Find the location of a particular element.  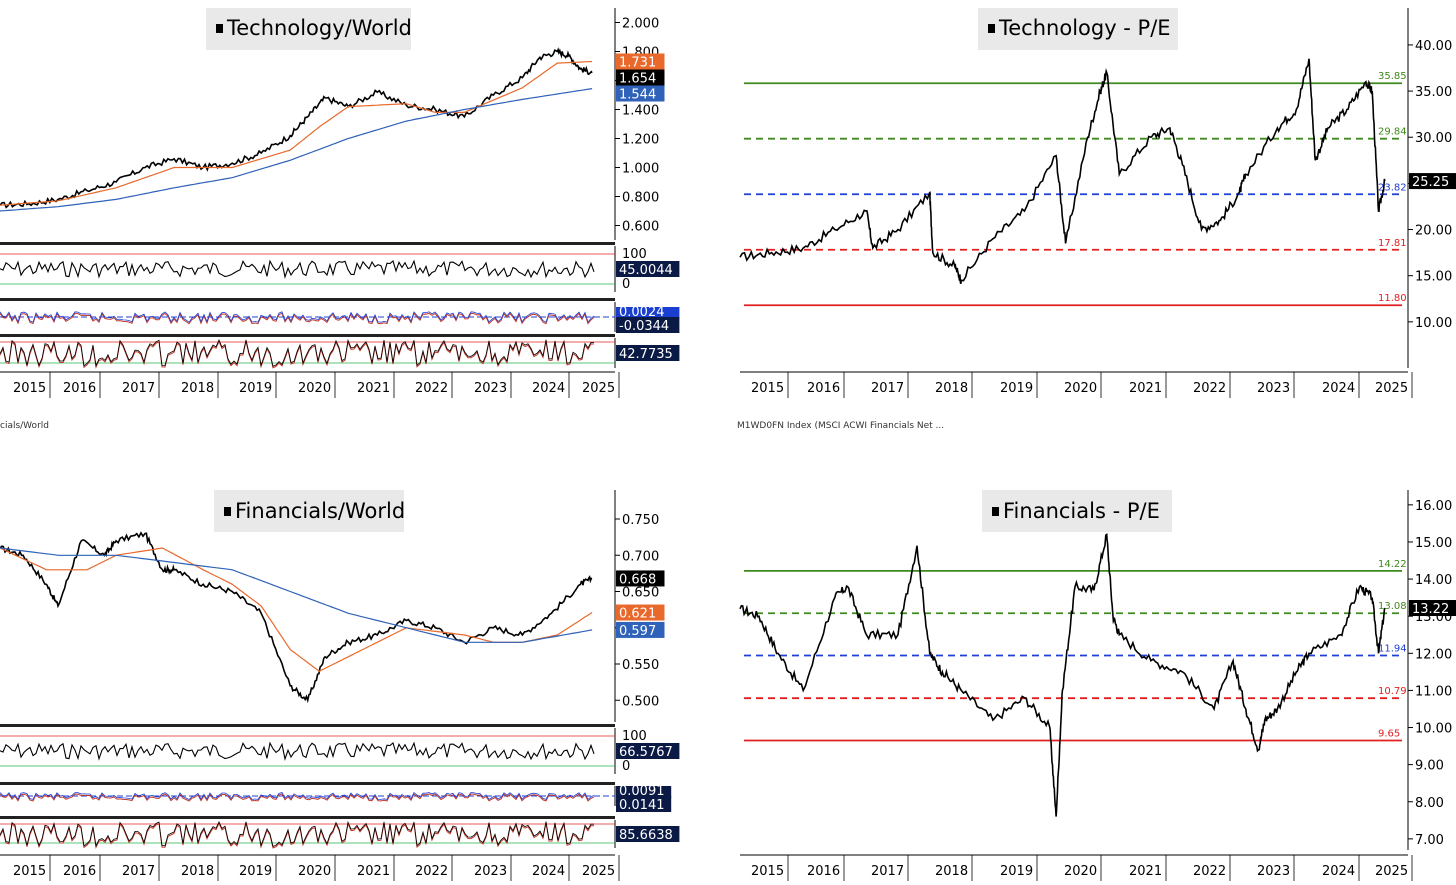

fin_pe-y-tick-label: 12.00 is located at coordinates (1433, 654).